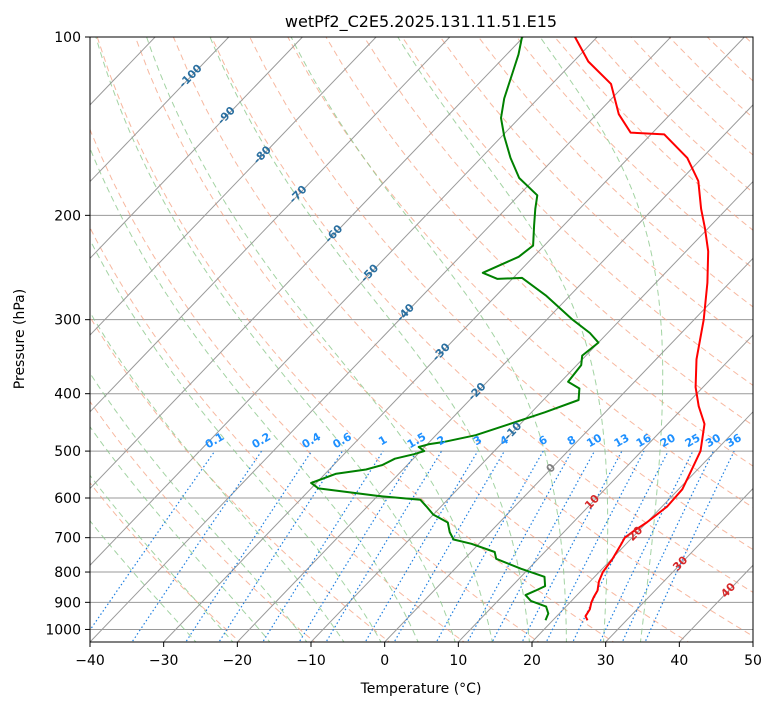 Image resolution: width=775 pixels, height=708 pixels. I want to click on y-tick-label: 600, so click(67, 499).